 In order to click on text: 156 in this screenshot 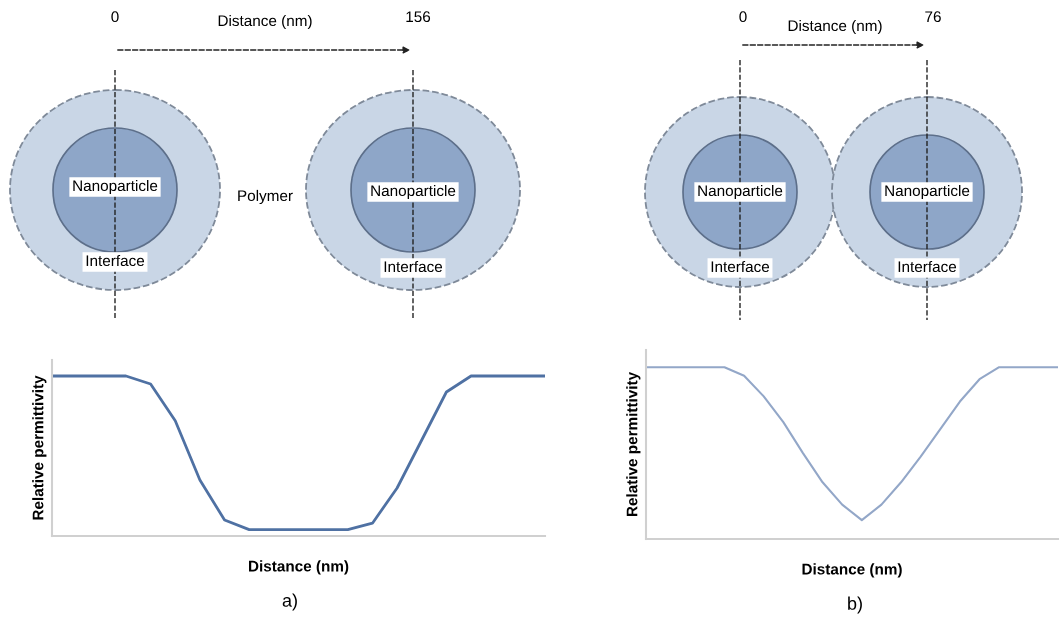, I will do `click(418, 17)`.